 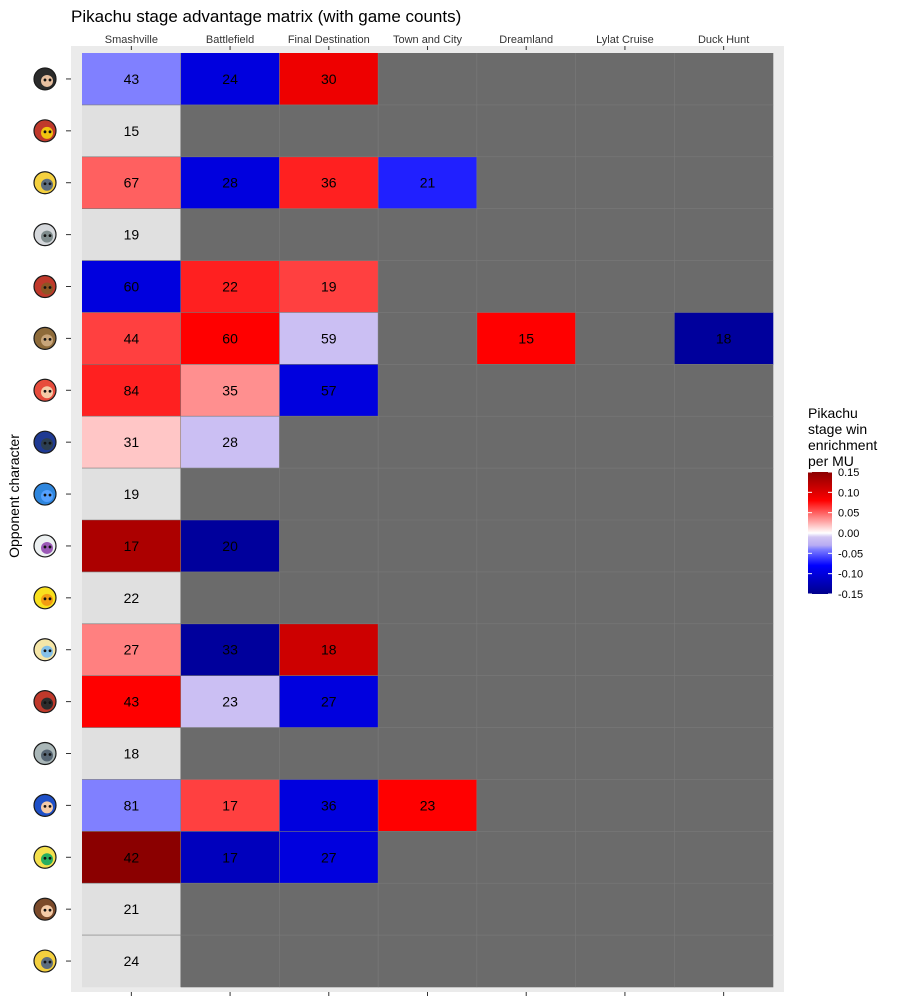 I want to click on legend-tick-label: 0.00, so click(x=848, y=534).